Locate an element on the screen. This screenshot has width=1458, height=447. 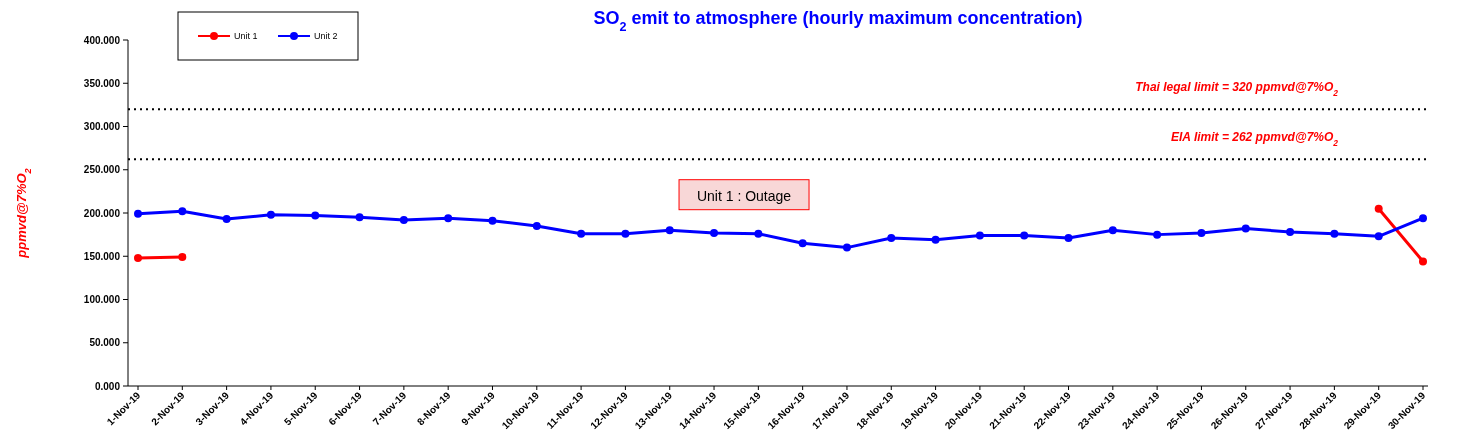
y-tick-label: 250.000 is located at coordinates (102, 170).